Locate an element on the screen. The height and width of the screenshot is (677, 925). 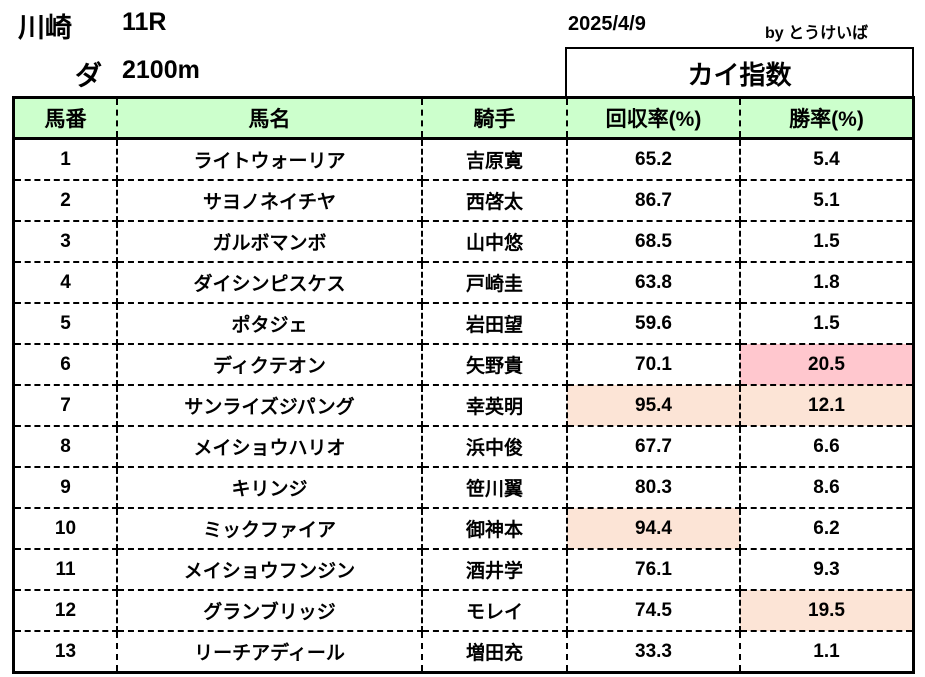
roi-value: 76.1 is located at coordinates (653, 569).